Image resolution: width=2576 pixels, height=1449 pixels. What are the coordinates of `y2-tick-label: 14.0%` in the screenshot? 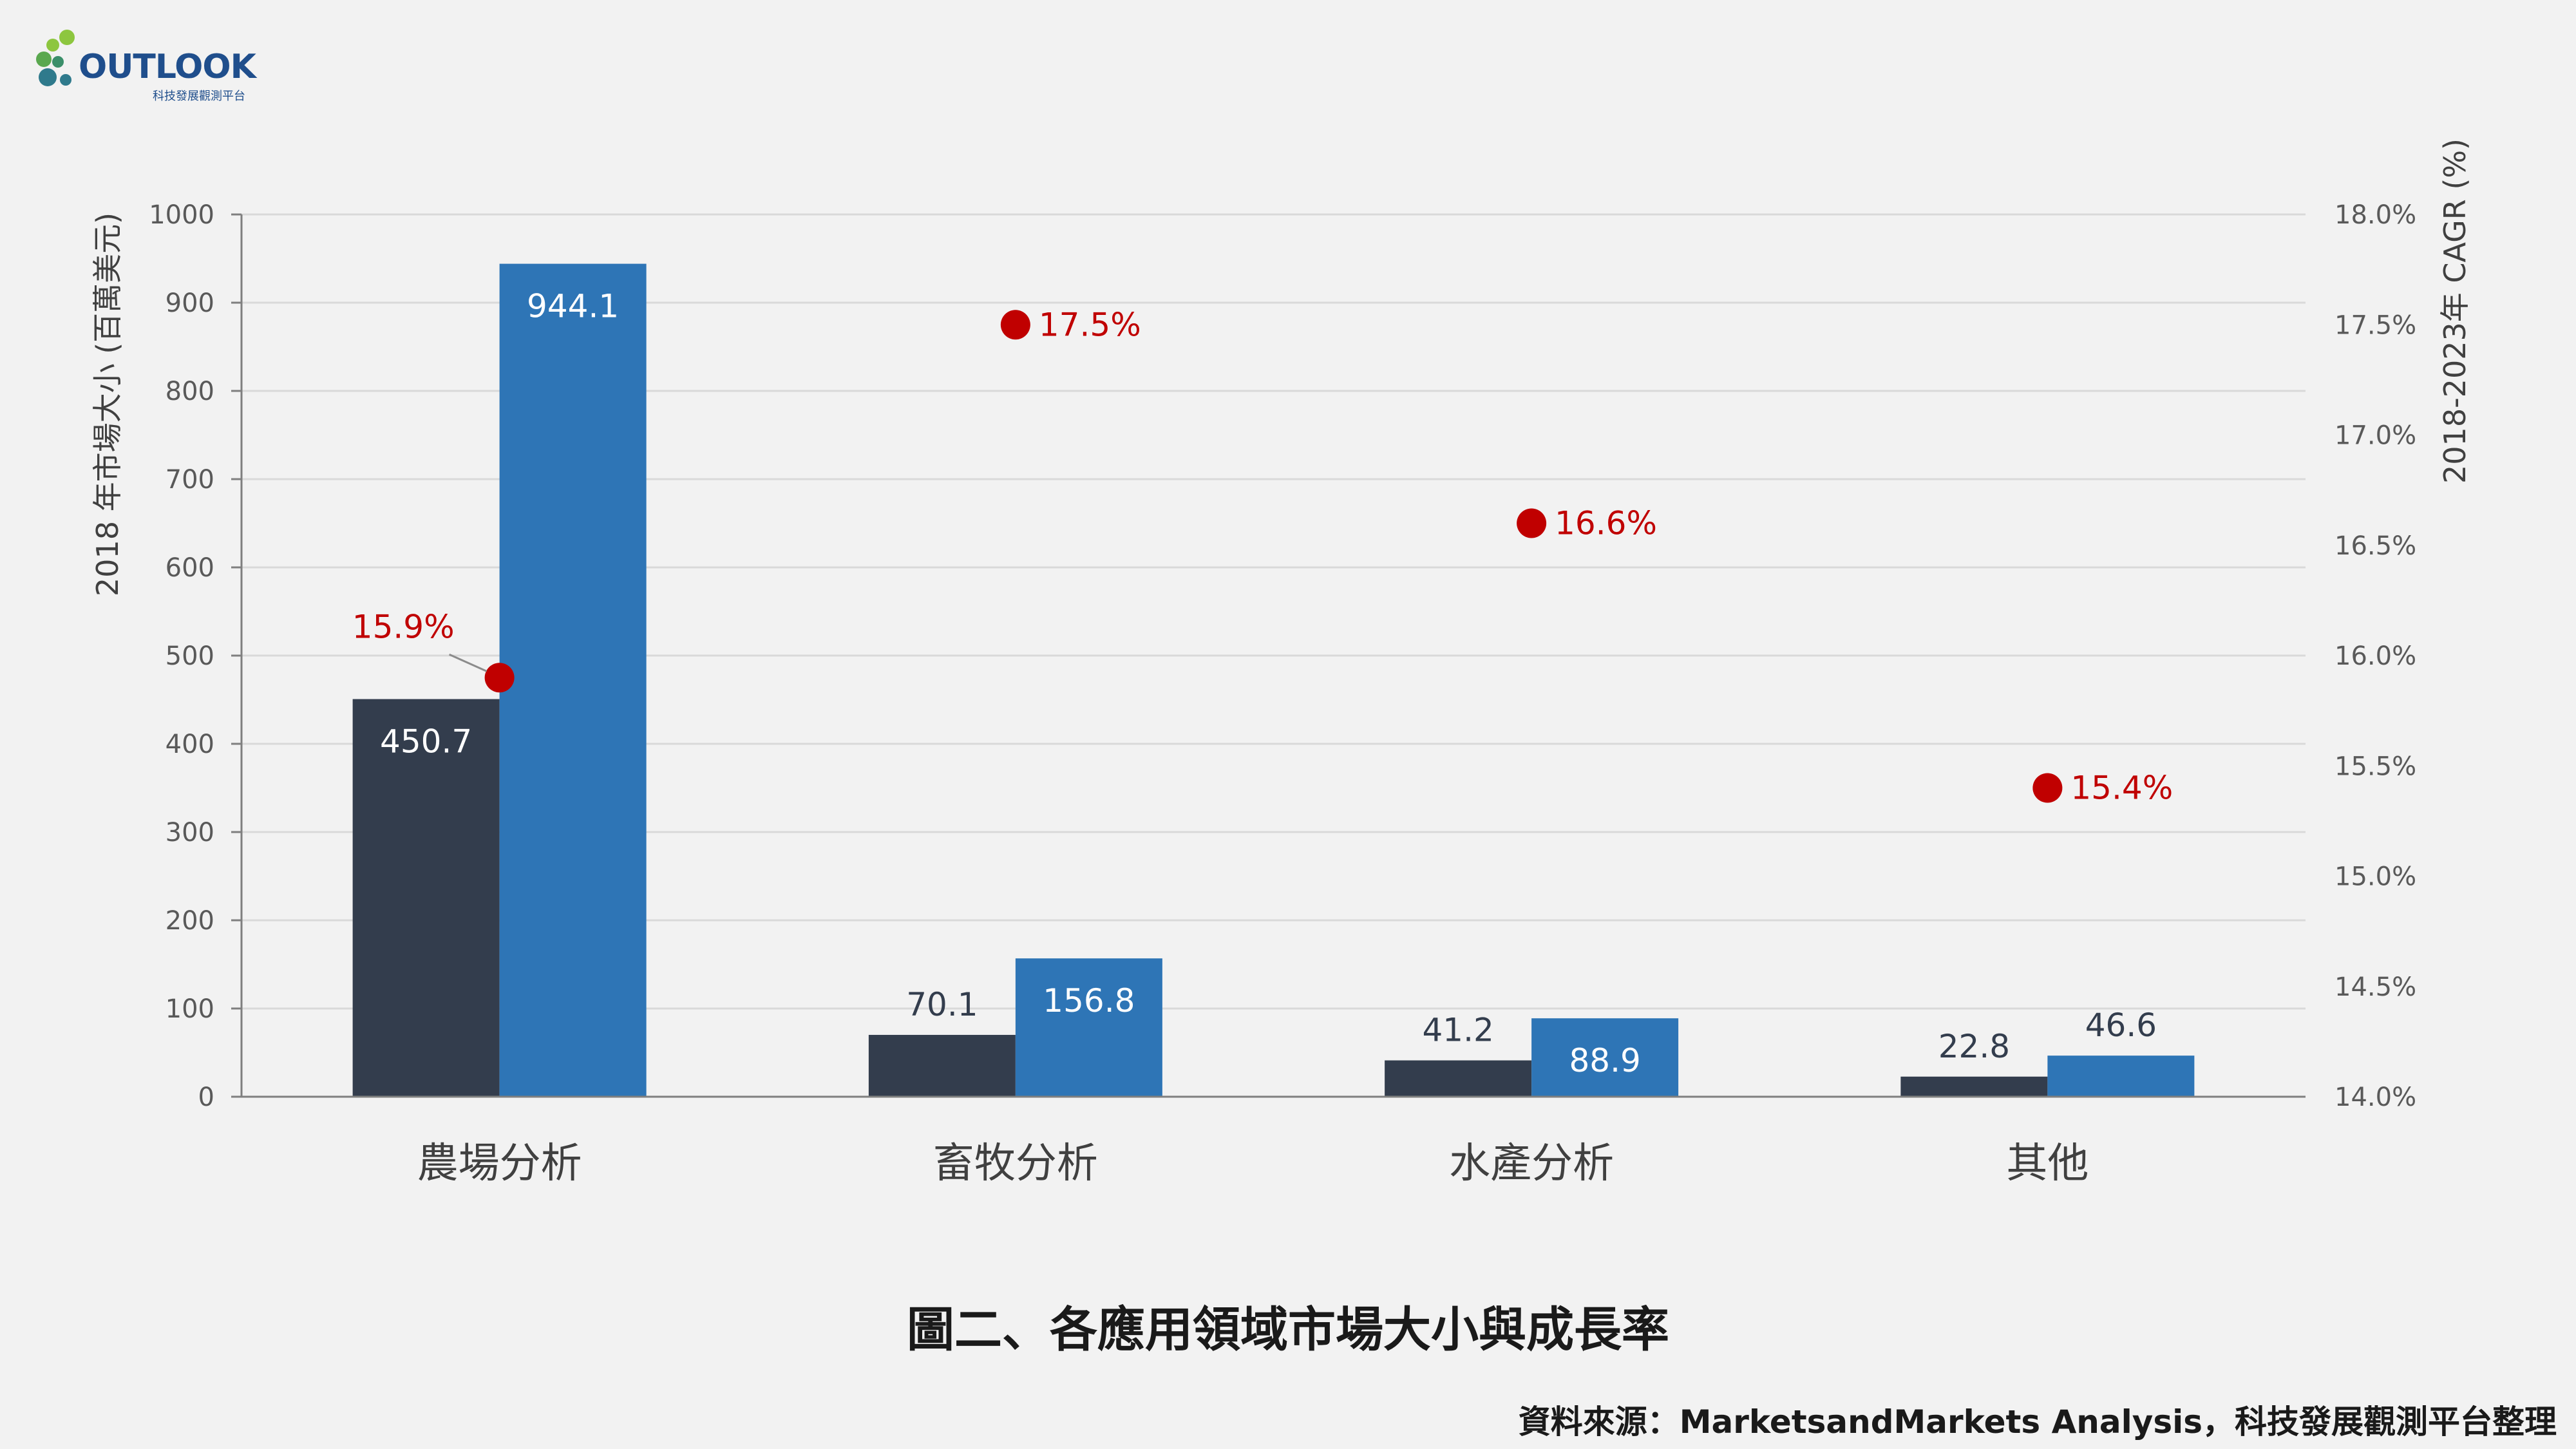 It's located at (2375, 1097).